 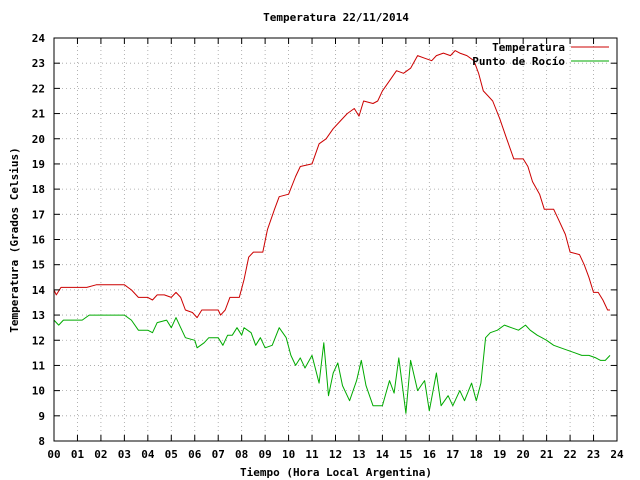 What do you see at coordinates (218, 454) in the screenshot?
I see `x-tick-label: 07` at bounding box center [218, 454].